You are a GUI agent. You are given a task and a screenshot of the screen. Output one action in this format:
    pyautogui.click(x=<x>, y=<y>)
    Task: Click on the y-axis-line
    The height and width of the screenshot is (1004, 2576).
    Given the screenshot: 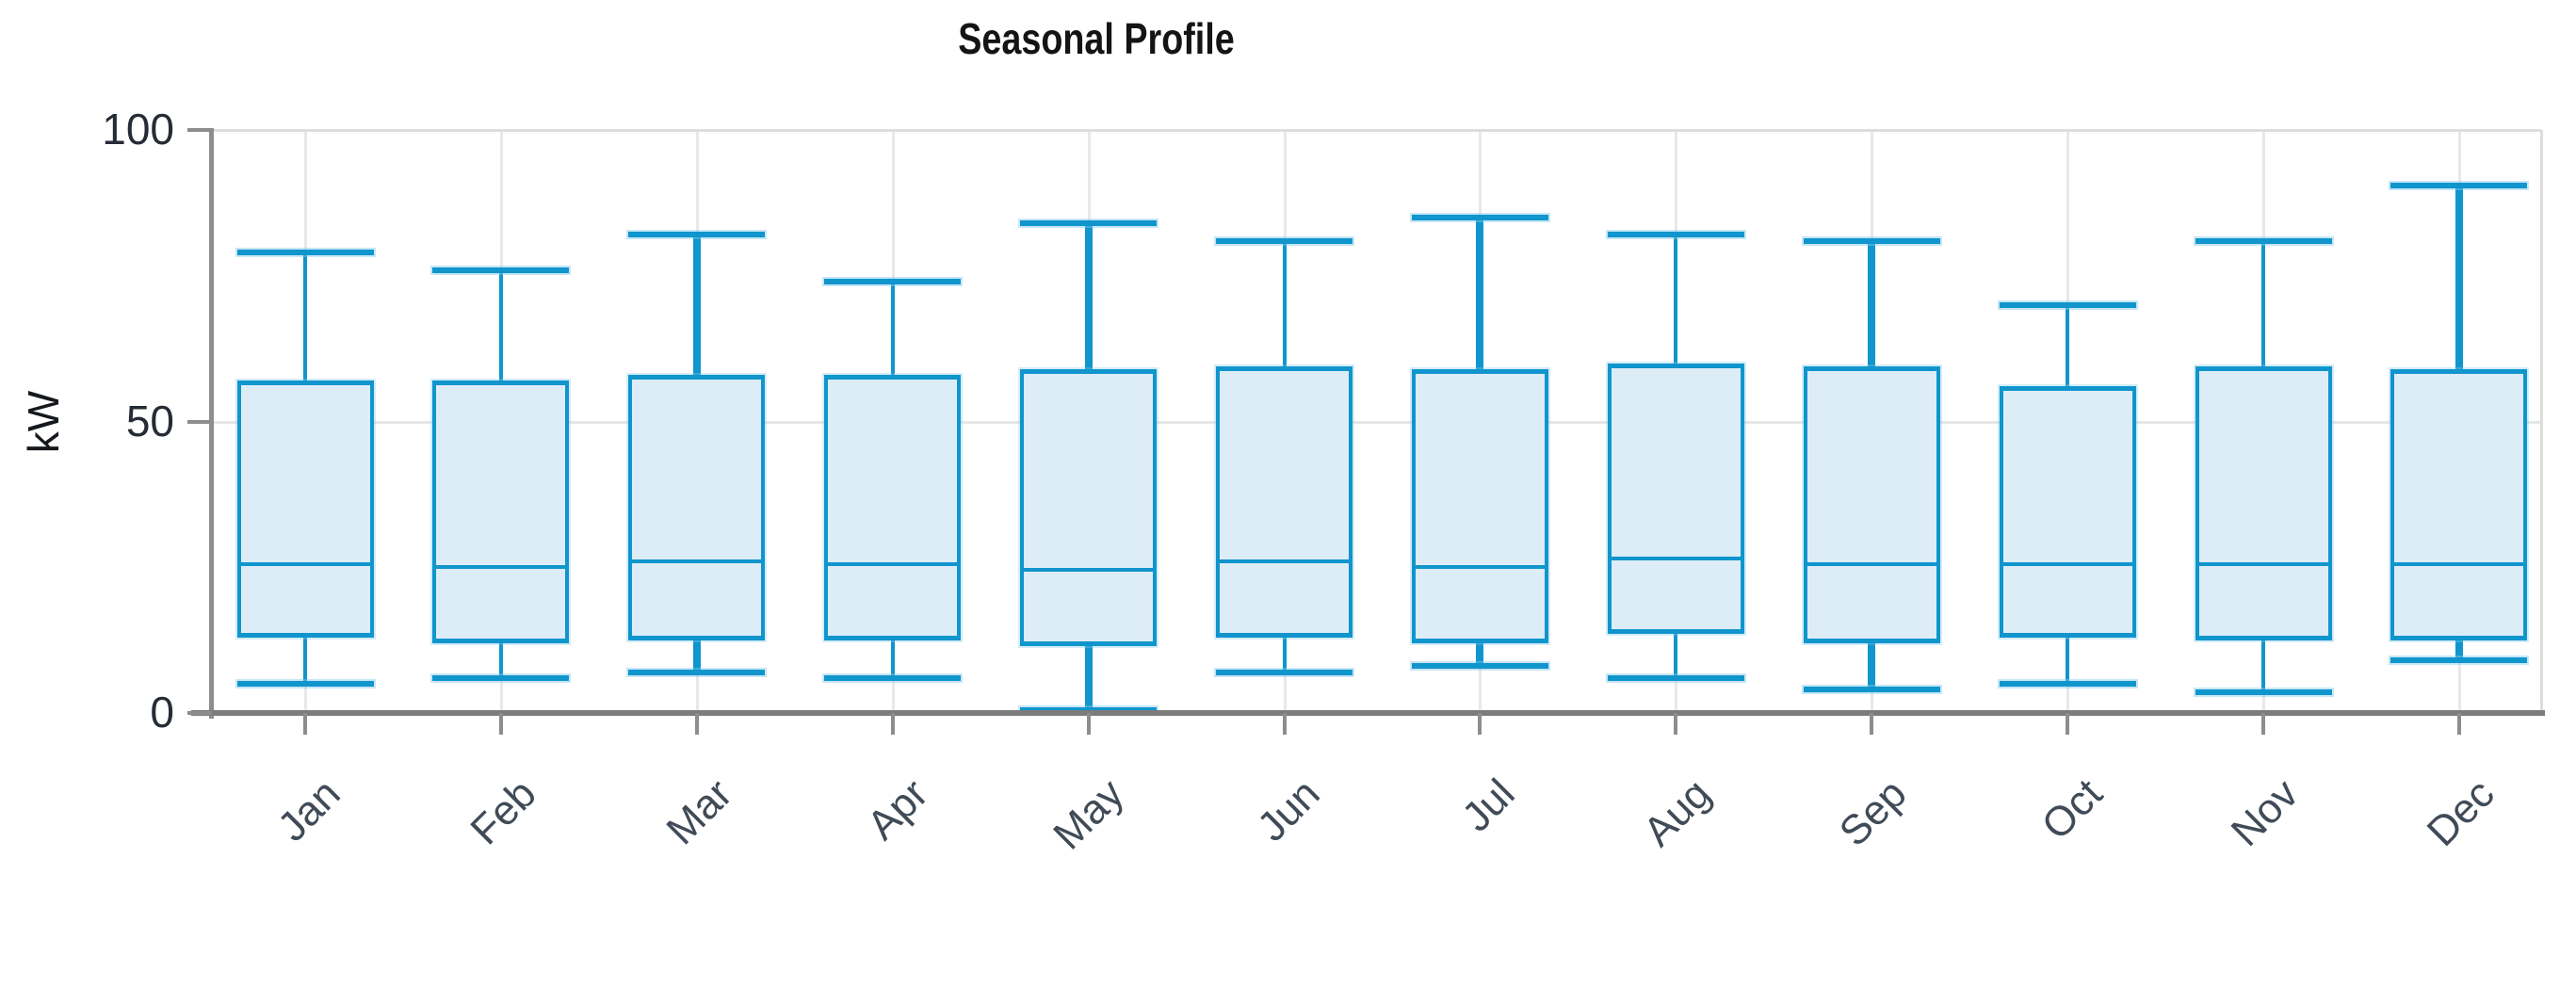 What is the action you would take?
    pyautogui.click(x=211, y=423)
    